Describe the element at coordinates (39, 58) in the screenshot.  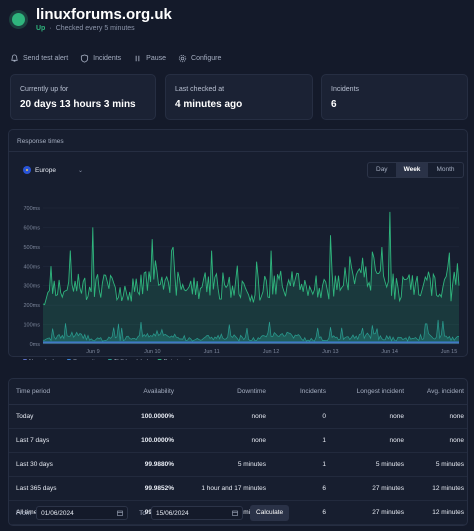
I see `send-test-alert-button: Send test alert` at that location.